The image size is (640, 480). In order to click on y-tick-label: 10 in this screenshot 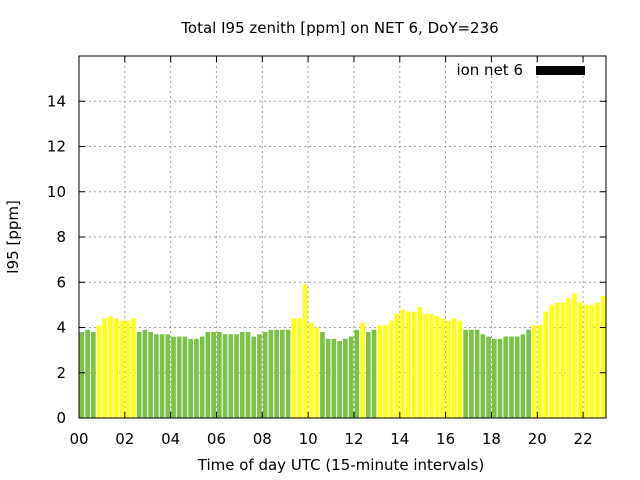, I will do `click(56, 192)`.